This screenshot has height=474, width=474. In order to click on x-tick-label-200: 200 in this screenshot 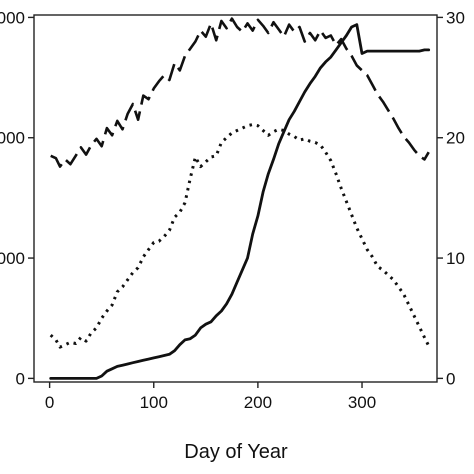, I will do `click(258, 402)`.